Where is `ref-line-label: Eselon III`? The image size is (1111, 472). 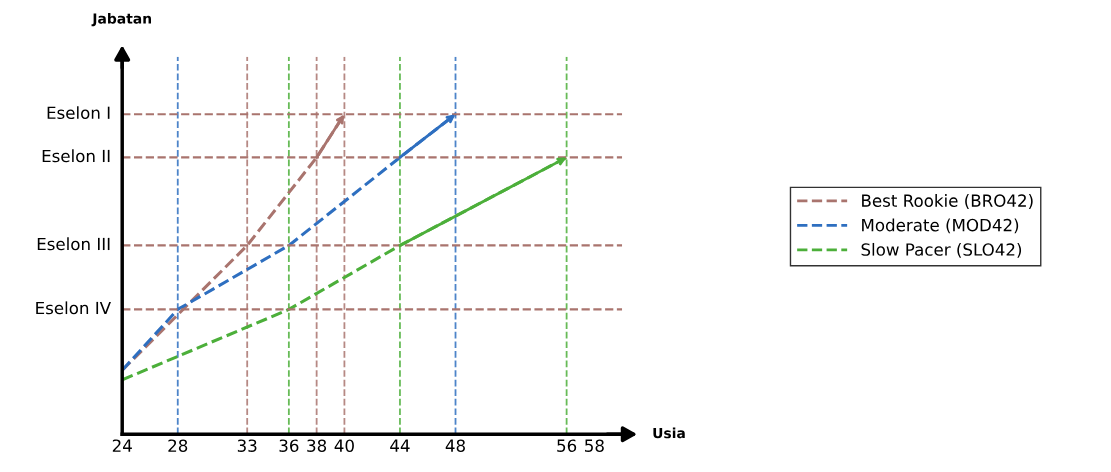 ref-line-label: Eselon III is located at coordinates (73, 244).